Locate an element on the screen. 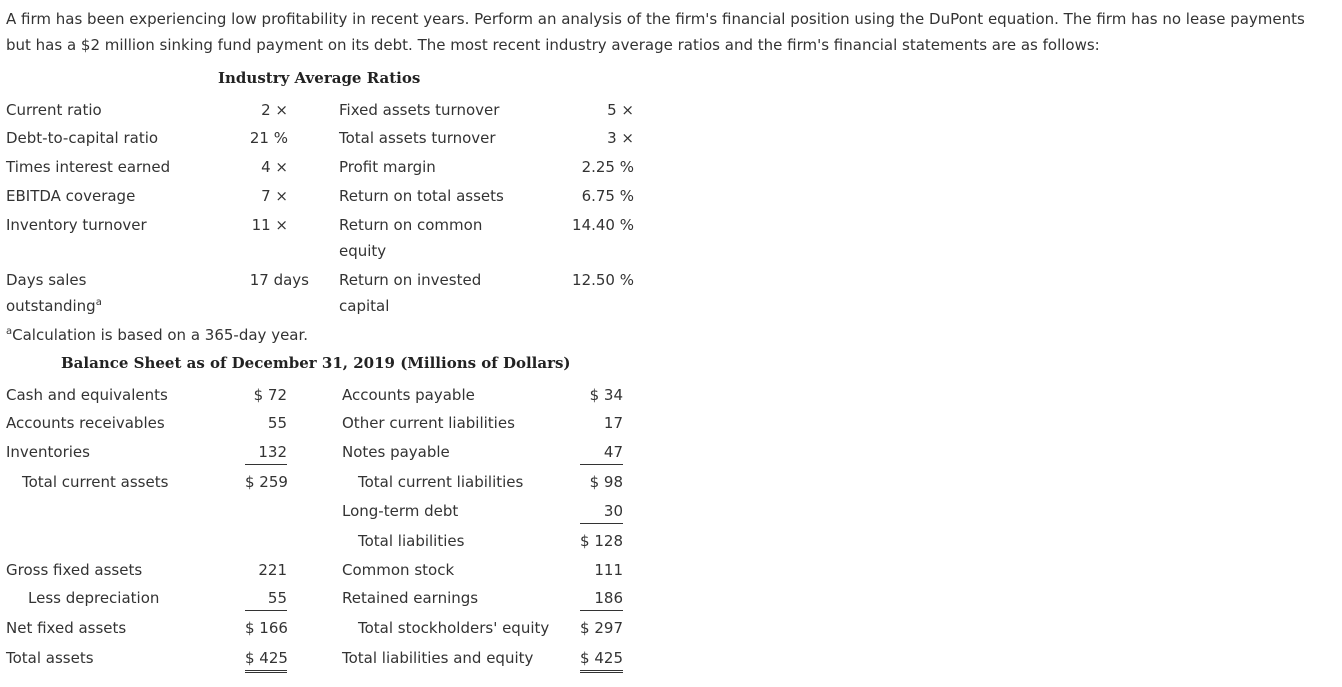 The width and height of the screenshot is (1342, 687). asset-value: $ 425 is located at coordinates (266, 660).